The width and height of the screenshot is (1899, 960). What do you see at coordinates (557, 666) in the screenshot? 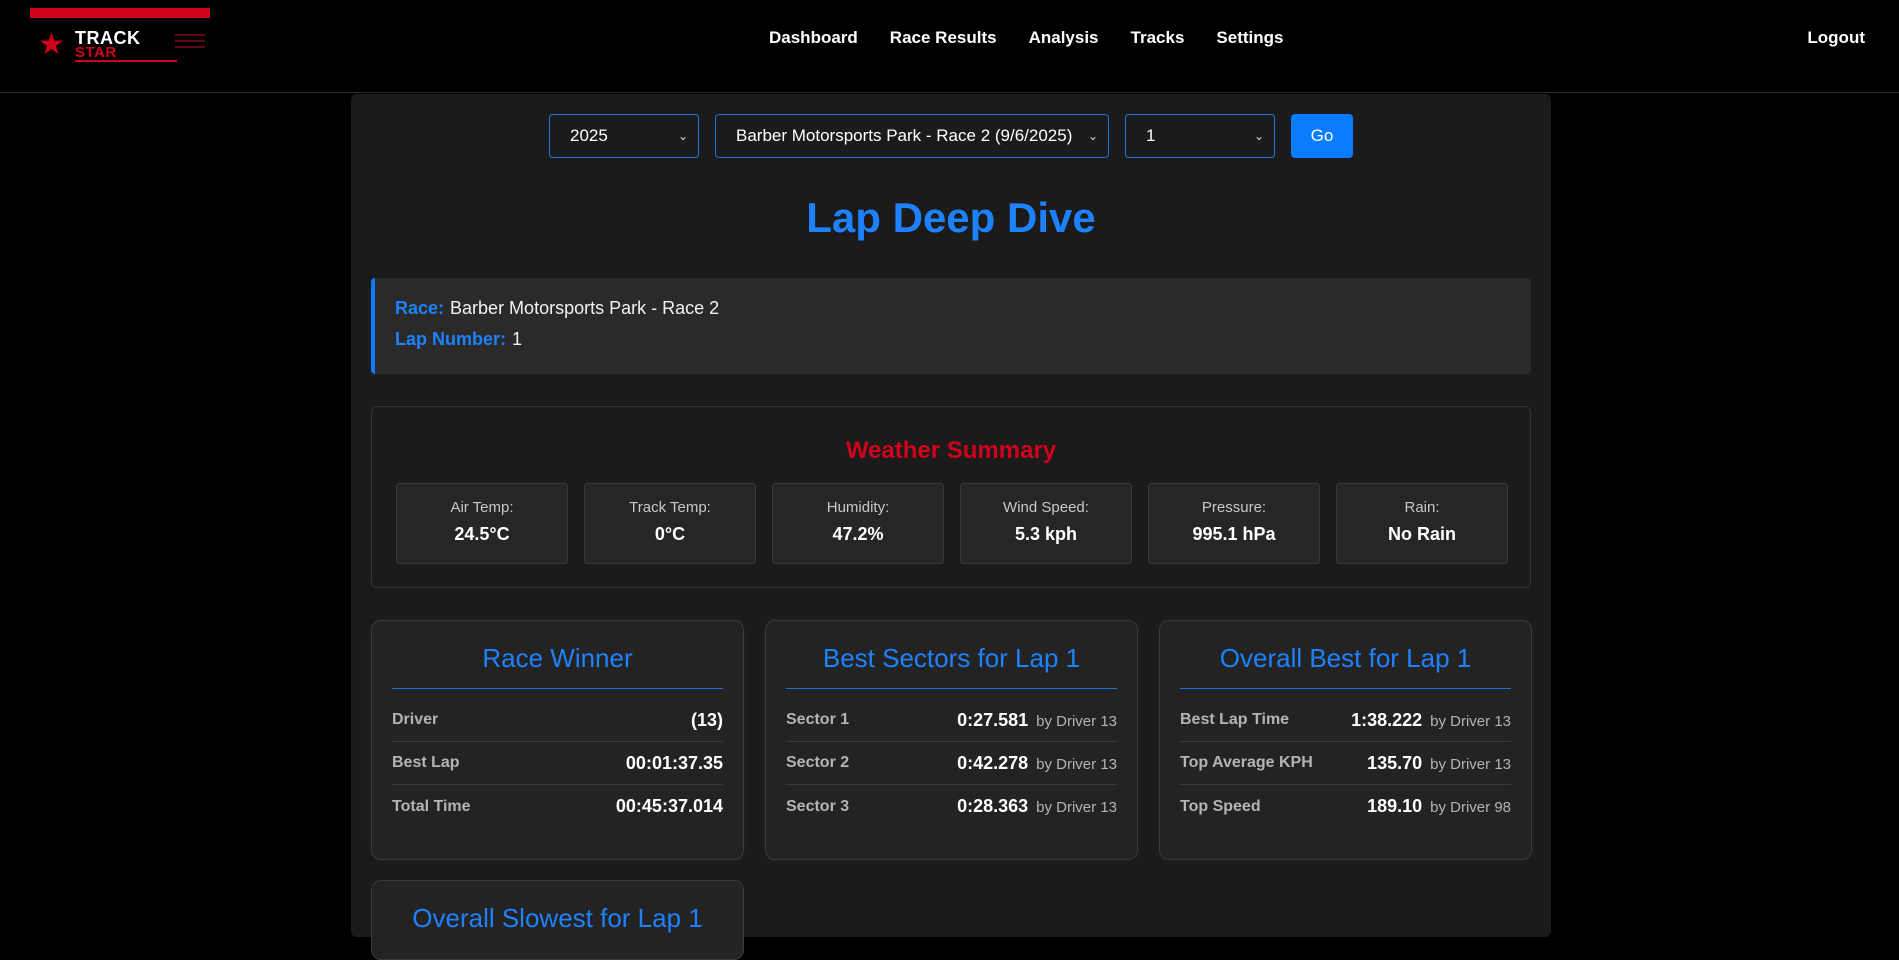
I see `card-title: Race Winner` at bounding box center [557, 666].